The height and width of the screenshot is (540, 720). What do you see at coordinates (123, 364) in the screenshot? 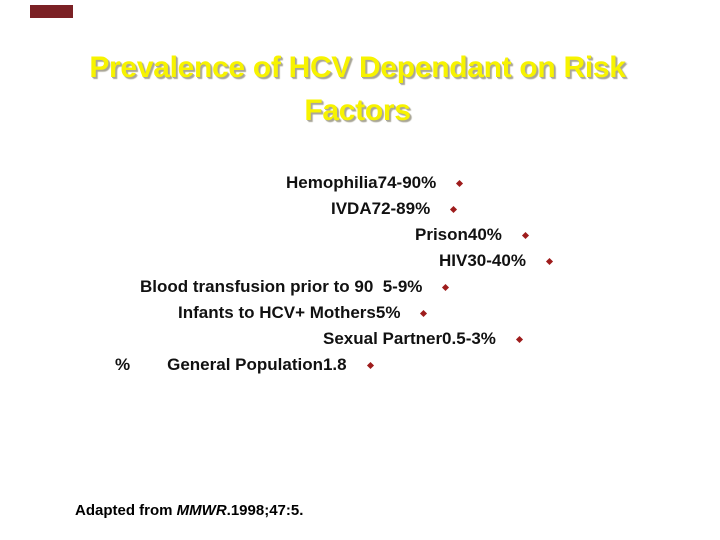
I see `percent-axis-label: %` at bounding box center [123, 364].